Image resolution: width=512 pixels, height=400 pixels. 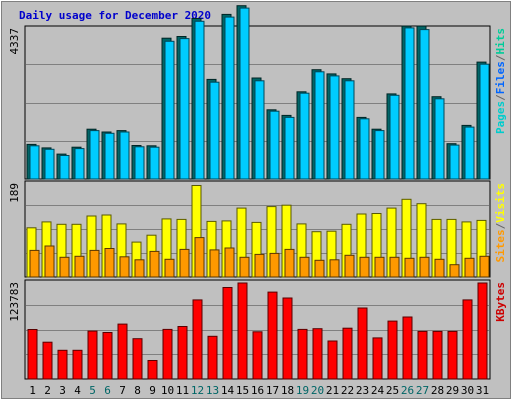 What do you see at coordinates (482, 390) in the screenshot?
I see `x-tick-label-day-31: 31` at bounding box center [482, 390].